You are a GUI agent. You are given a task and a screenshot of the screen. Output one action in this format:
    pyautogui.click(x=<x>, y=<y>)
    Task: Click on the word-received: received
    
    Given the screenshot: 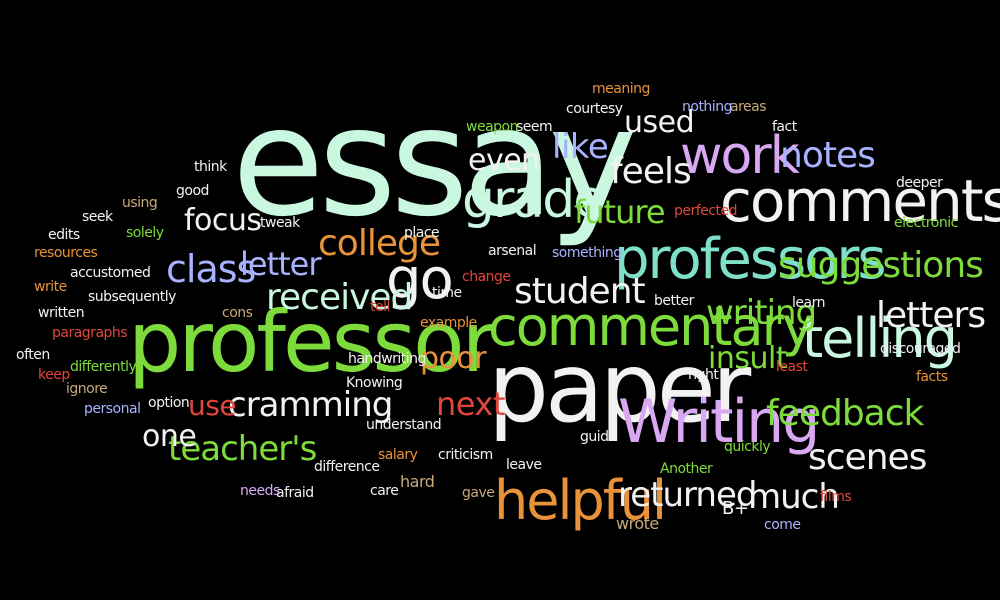 What is the action you would take?
    pyautogui.click(x=339, y=297)
    